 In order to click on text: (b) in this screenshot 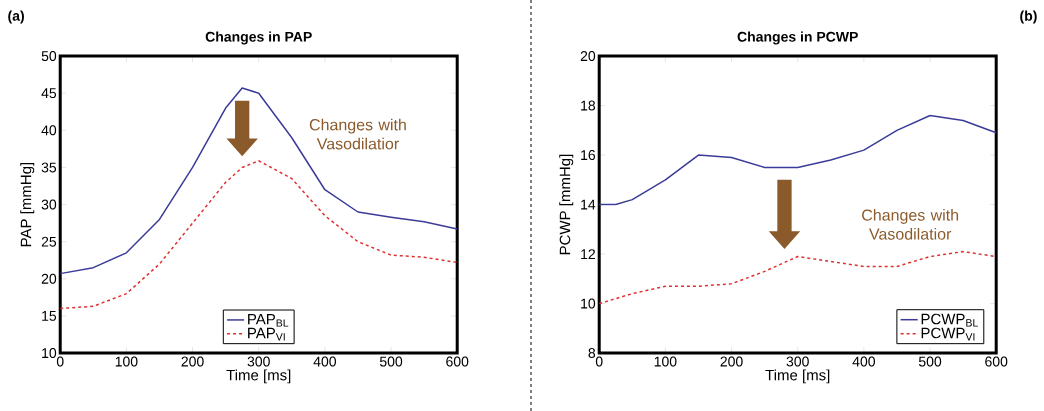, I will do `click(1028, 17)`.